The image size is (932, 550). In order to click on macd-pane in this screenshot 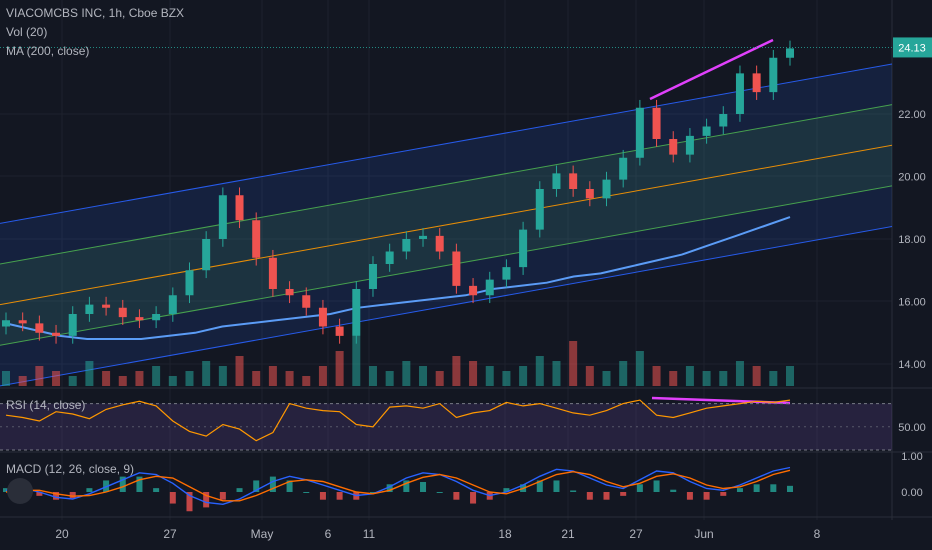, I will do `click(398, 489)`.